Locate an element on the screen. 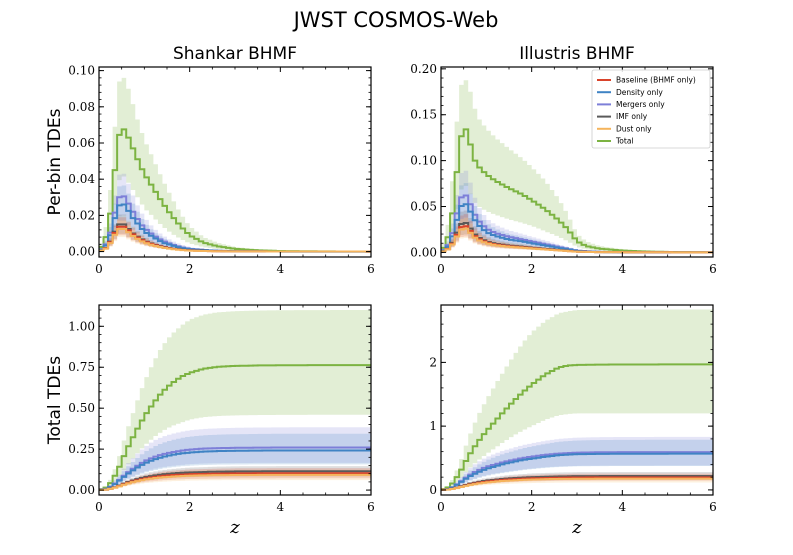  y-tick-label: 2 is located at coordinates (433, 362).